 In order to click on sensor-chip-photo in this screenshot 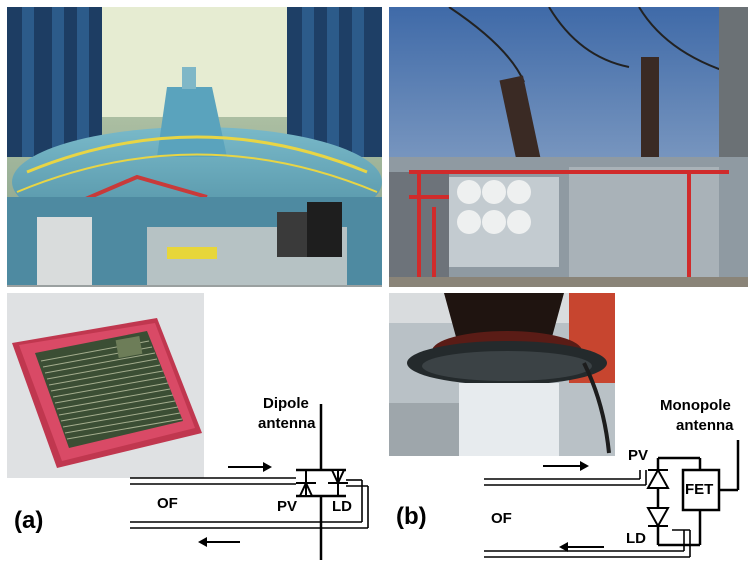, I will do `click(105, 385)`.